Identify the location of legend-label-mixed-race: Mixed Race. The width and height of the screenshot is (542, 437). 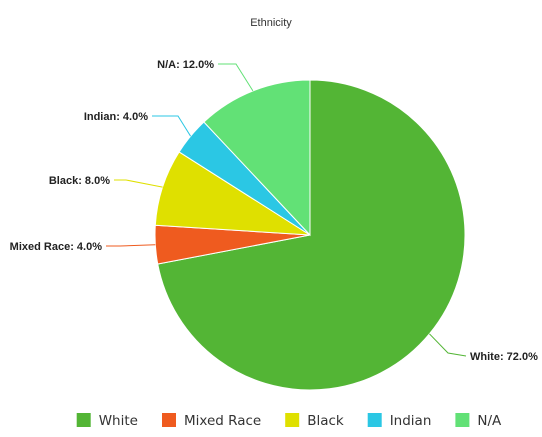
(222, 421).